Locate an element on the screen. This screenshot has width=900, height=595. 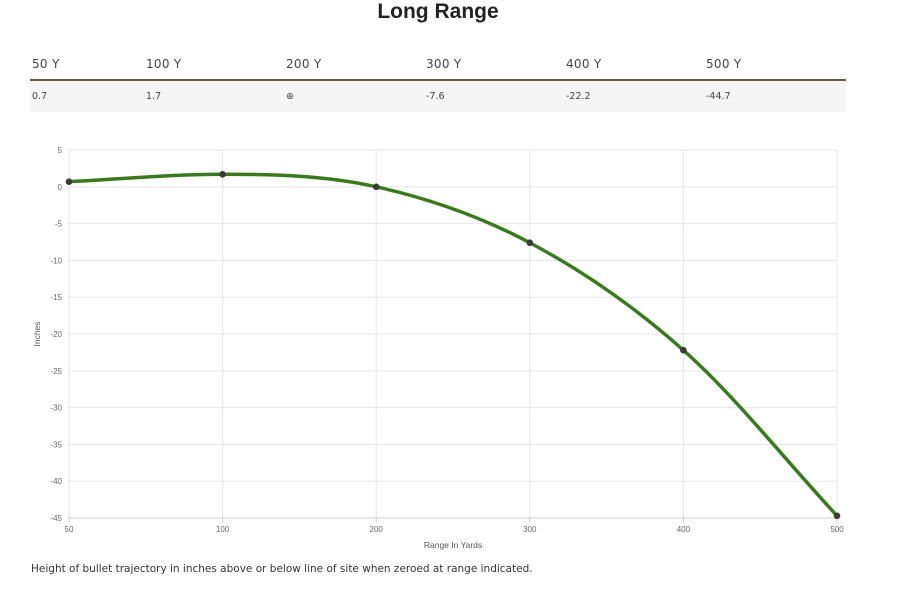
table-header-50: 50 Y is located at coordinates (46, 64).